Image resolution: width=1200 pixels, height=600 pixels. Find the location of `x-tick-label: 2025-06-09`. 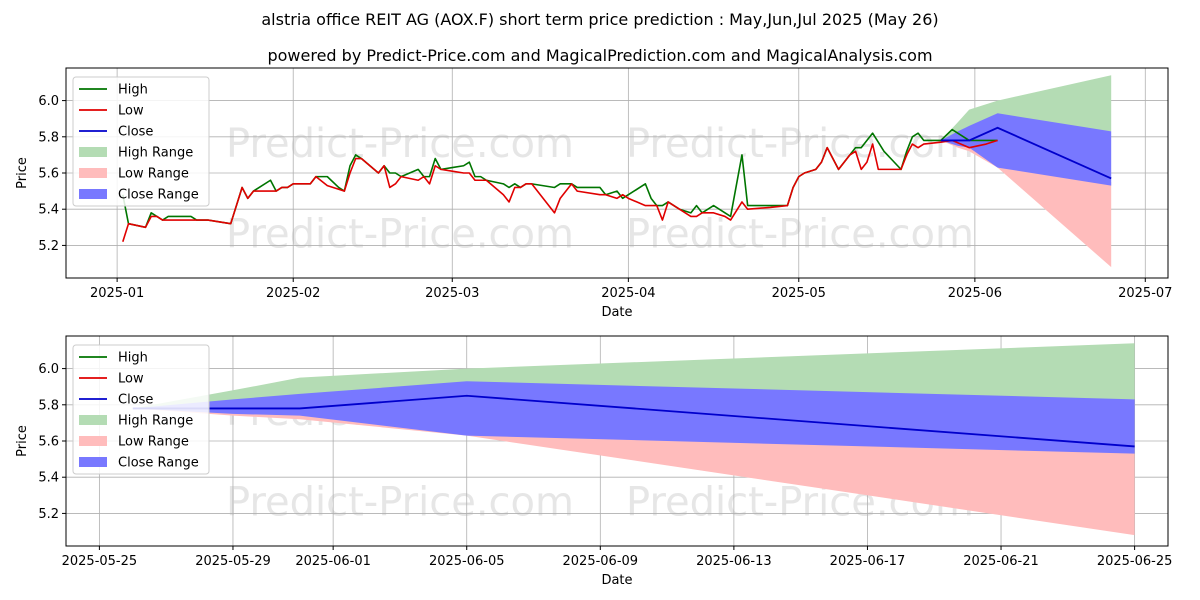

x-tick-label: 2025-06-09 is located at coordinates (601, 561).